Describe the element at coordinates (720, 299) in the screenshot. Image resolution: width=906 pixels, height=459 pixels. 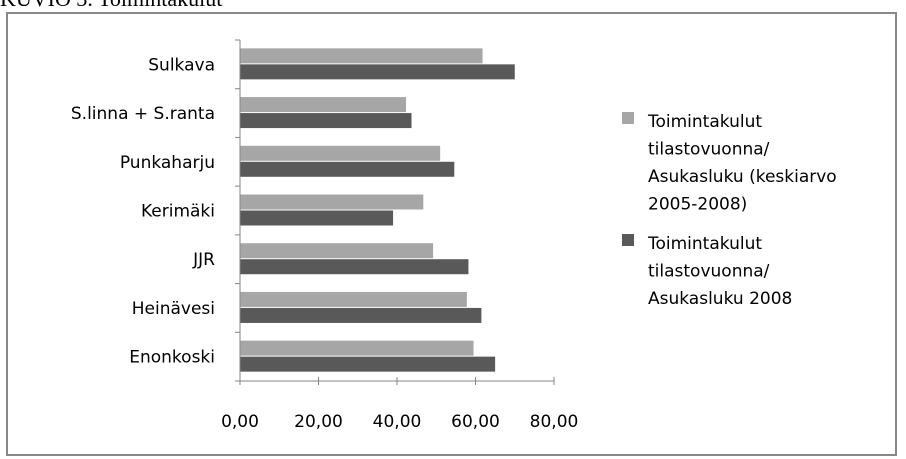
I see `legend-label-line: Asukasluku 2008` at that location.